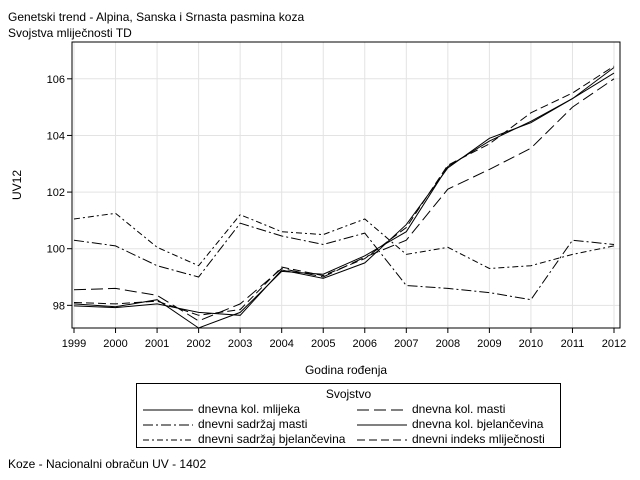 Image resolution: width=640 pixels, height=480 pixels. Describe the element at coordinates (281, 344) in the screenshot. I see `x-tick-label: 2004` at that location.